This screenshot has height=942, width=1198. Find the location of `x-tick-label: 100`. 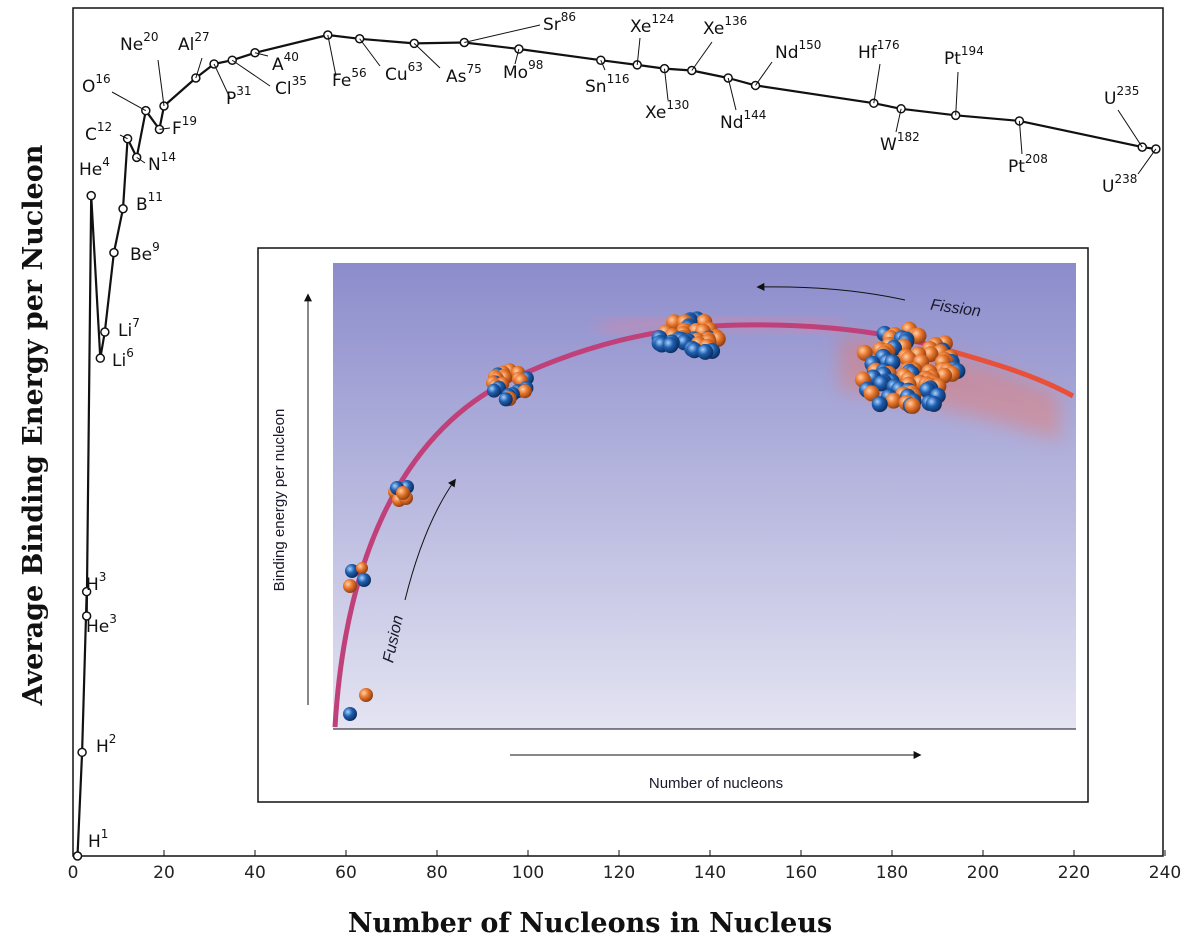

x-tick-label: 100 is located at coordinates (528, 873).